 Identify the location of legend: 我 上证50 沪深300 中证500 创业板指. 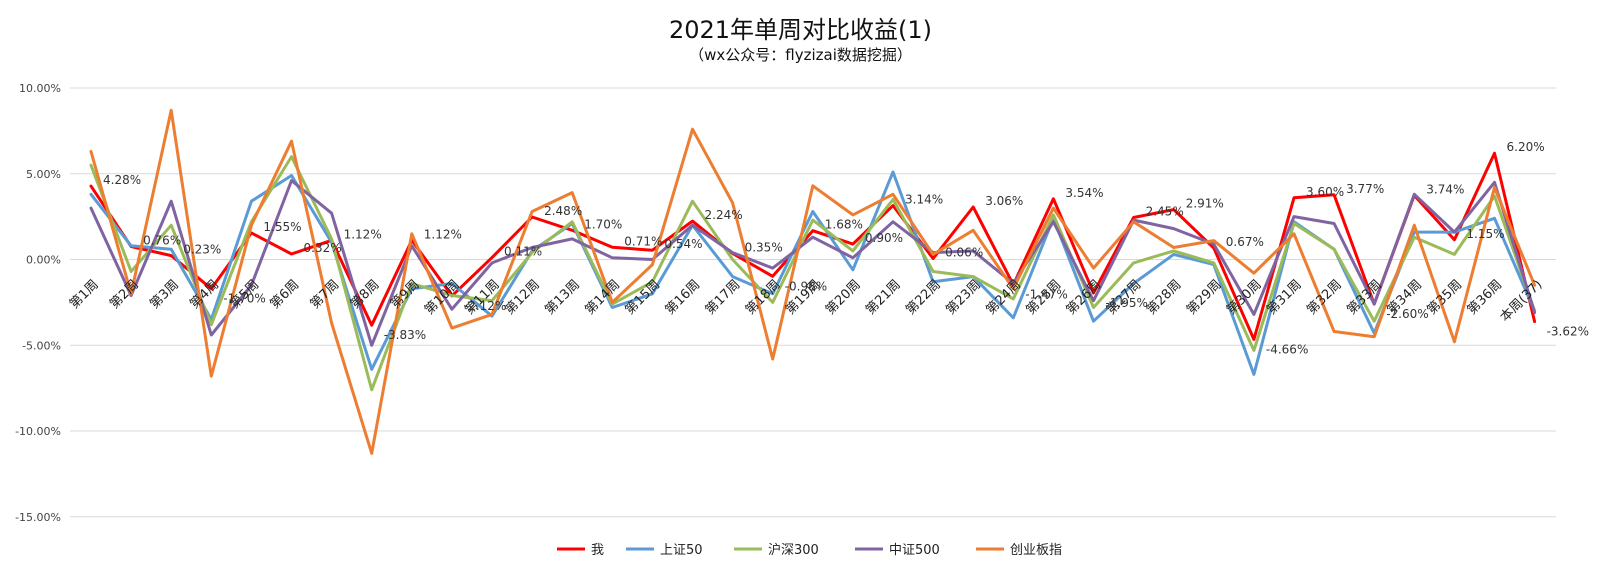
(809, 550).